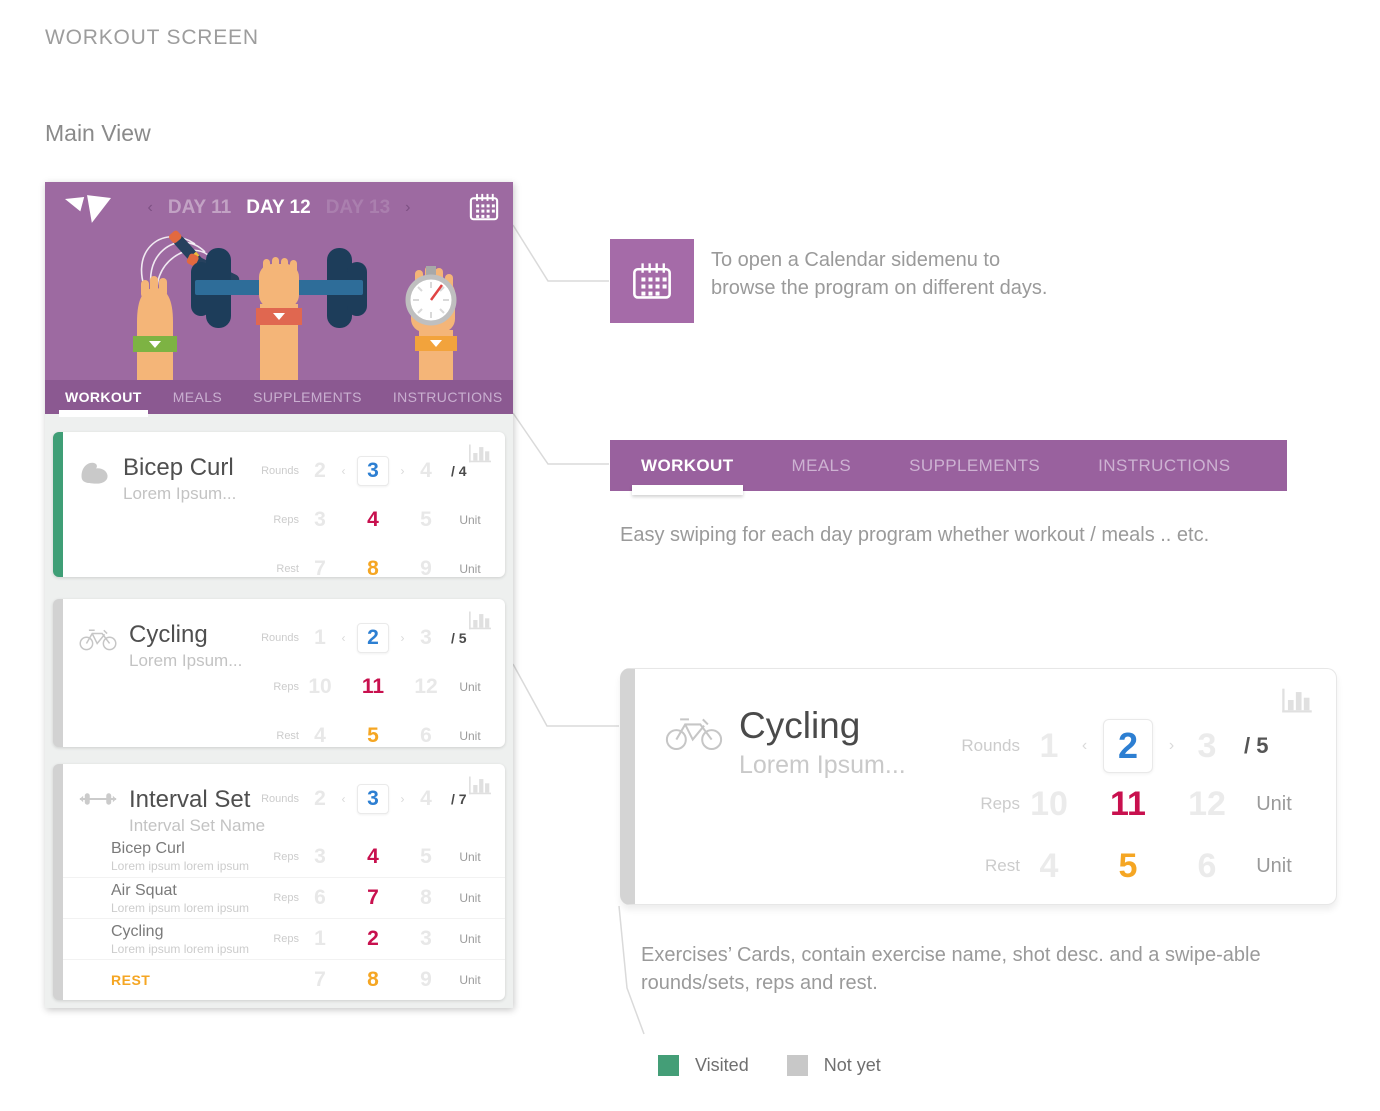 The image size is (1380, 1111). What do you see at coordinates (279, 208) in the screenshot?
I see `day-navigation: ‹ DAY 11 DAY 12 DAY 13 ›` at bounding box center [279, 208].